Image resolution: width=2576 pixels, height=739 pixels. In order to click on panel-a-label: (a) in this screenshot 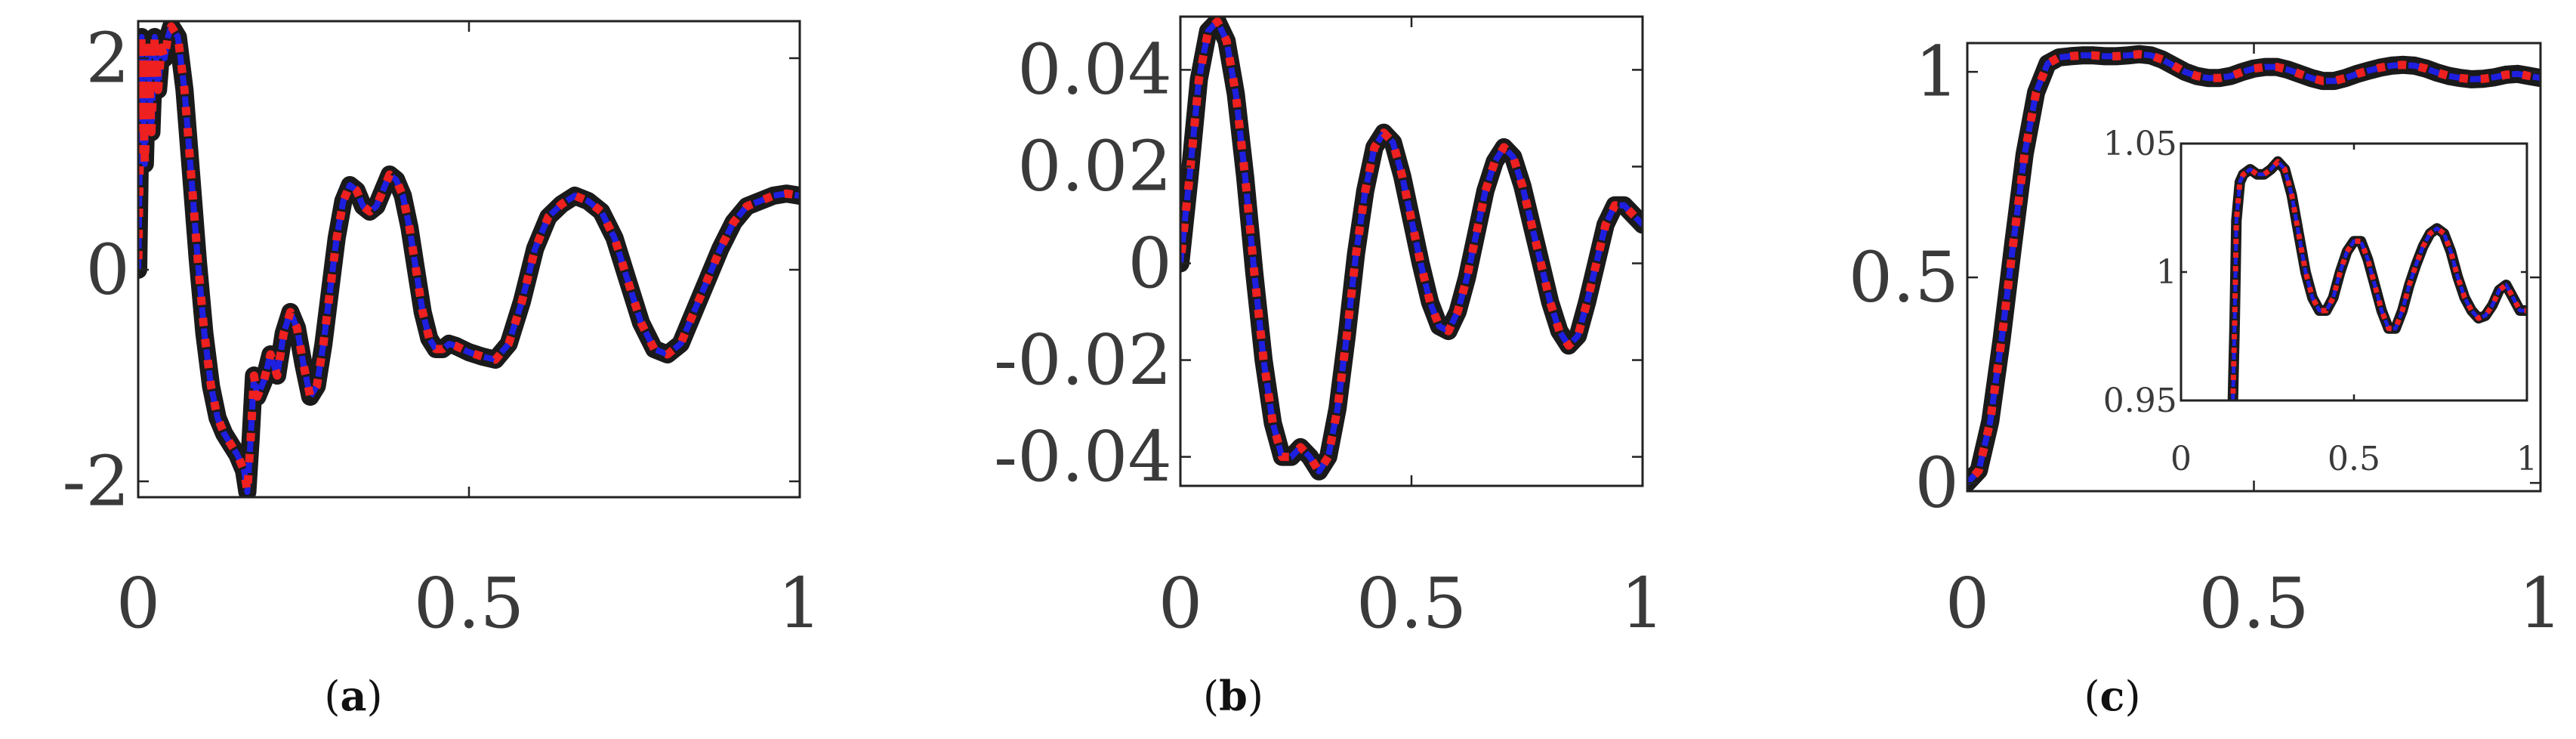, I will do `click(353, 696)`.